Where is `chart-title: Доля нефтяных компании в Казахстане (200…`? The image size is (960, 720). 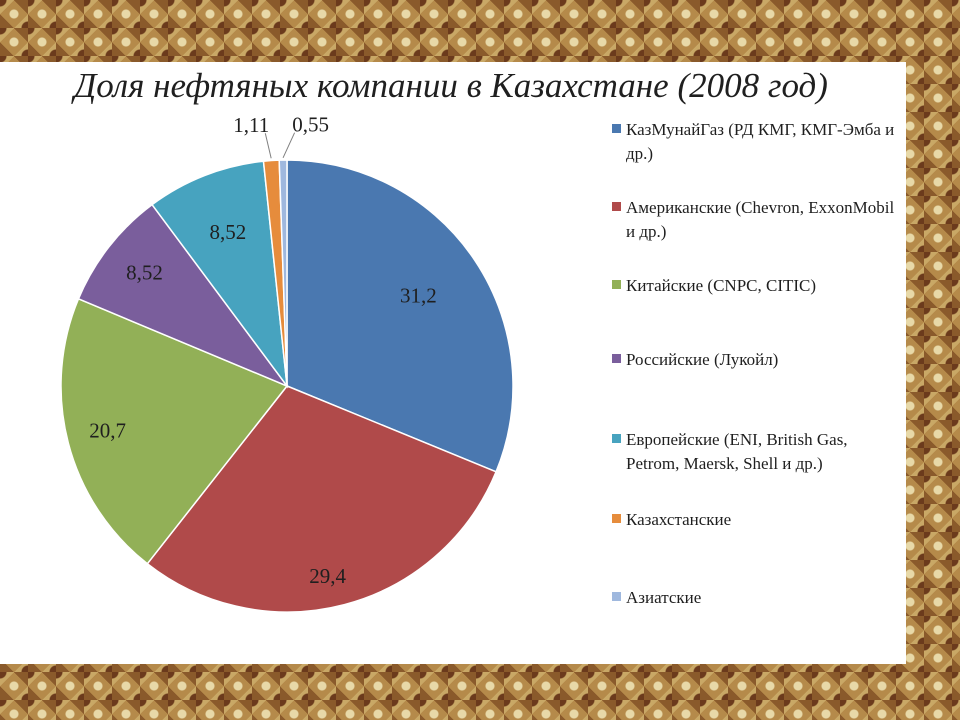
chart-title: Доля нефтяных компании в Казахстане (200… is located at coordinates (451, 85).